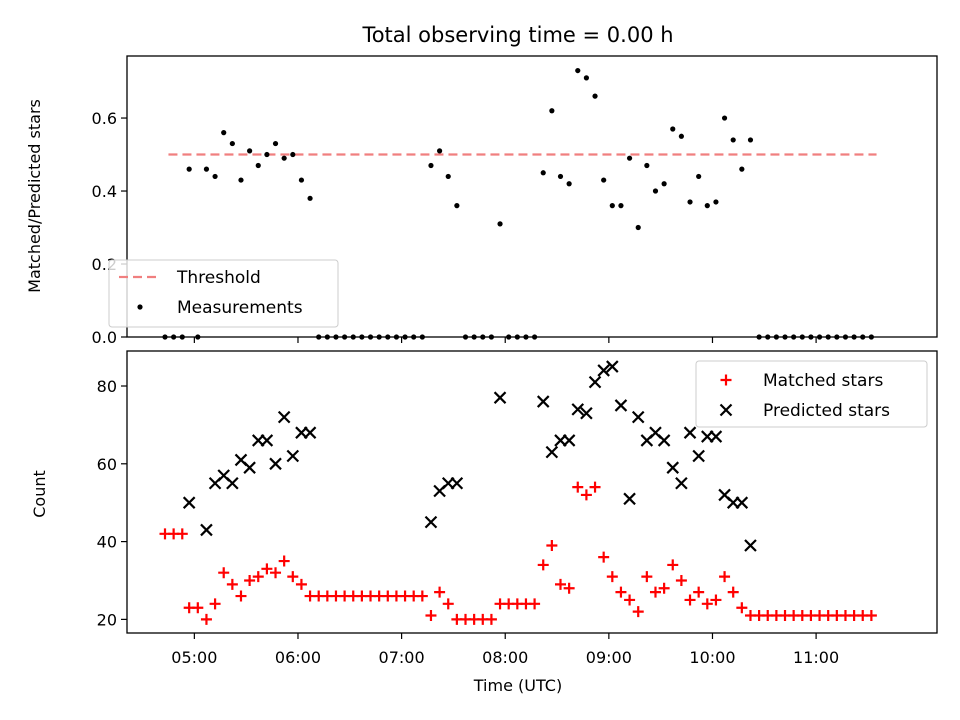 The image size is (960, 720). Describe the element at coordinates (104, 191) in the screenshot. I see `top-y-tick-label: 0.4` at that location.